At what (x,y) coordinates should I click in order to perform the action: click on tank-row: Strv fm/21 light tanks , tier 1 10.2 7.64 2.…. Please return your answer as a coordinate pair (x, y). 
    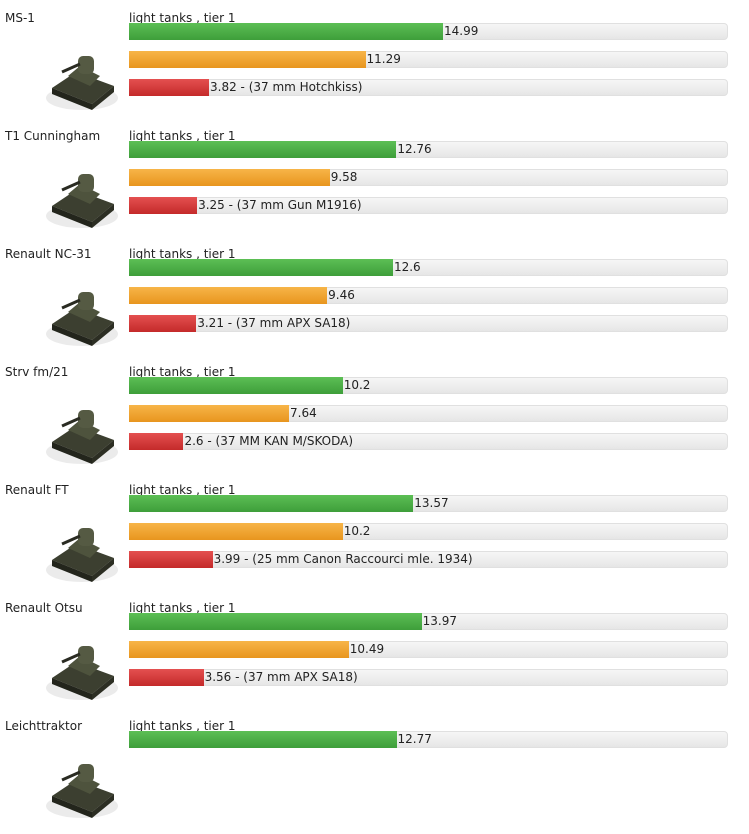
    Looking at the image, I should click on (374, 421).